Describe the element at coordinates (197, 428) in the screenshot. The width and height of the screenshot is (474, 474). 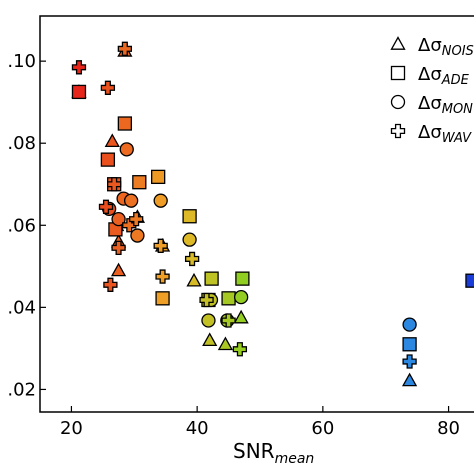
I see `x-tick-label: 40` at that location.